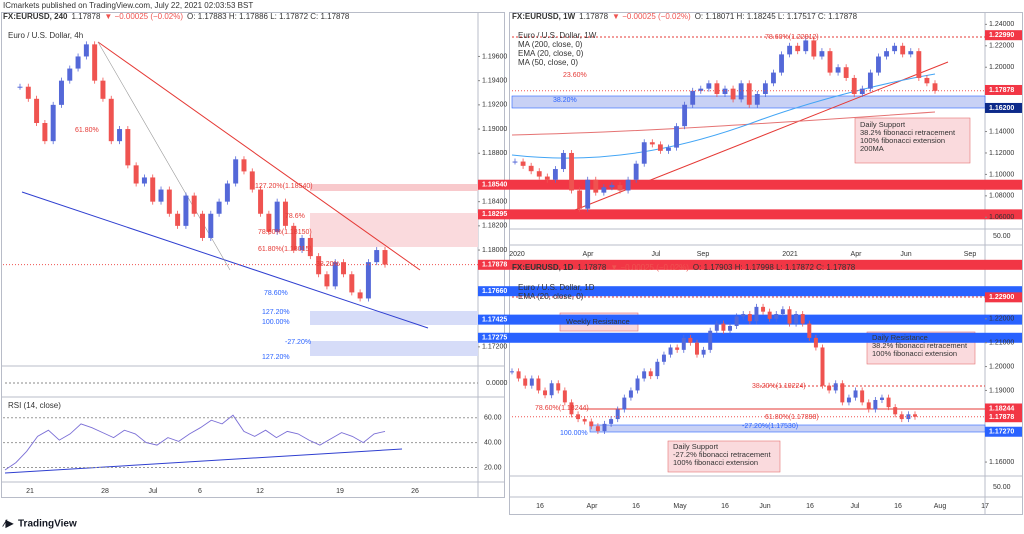 This screenshot has height=534, width=1024. What do you see at coordinates (494, 250) in the screenshot?
I see `y-tick-label: 1.18000` at bounding box center [494, 250].